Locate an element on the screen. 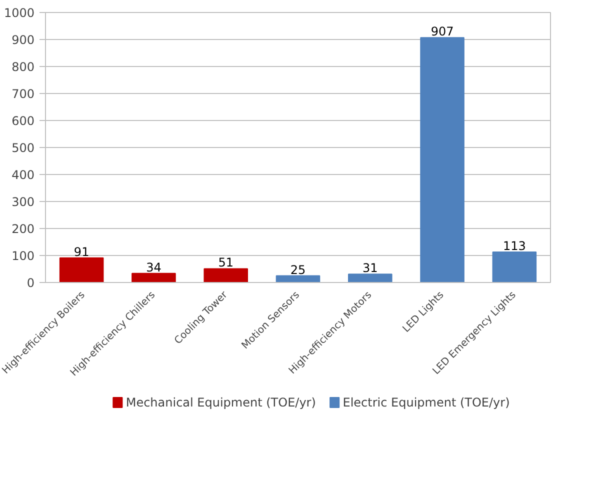 The image size is (607, 498). data-label: 31 is located at coordinates (370, 268).